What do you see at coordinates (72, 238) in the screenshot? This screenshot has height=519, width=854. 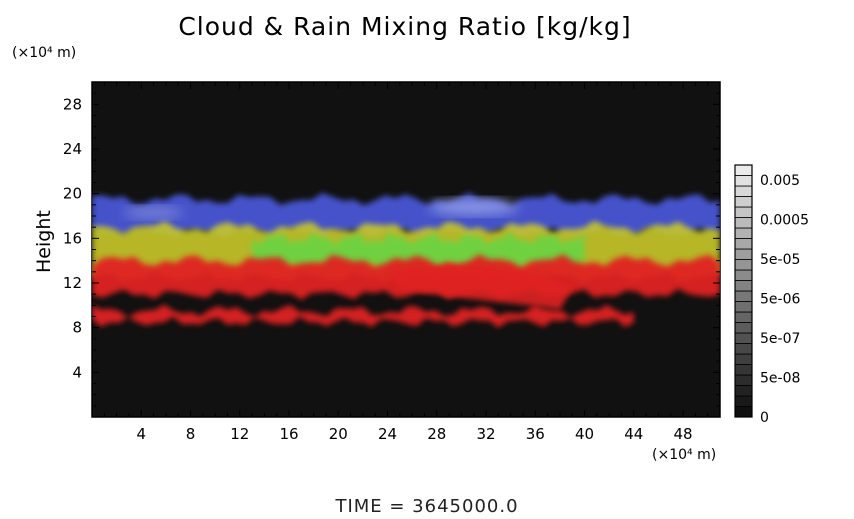 I see `y-tick-label: 16` at bounding box center [72, 238].